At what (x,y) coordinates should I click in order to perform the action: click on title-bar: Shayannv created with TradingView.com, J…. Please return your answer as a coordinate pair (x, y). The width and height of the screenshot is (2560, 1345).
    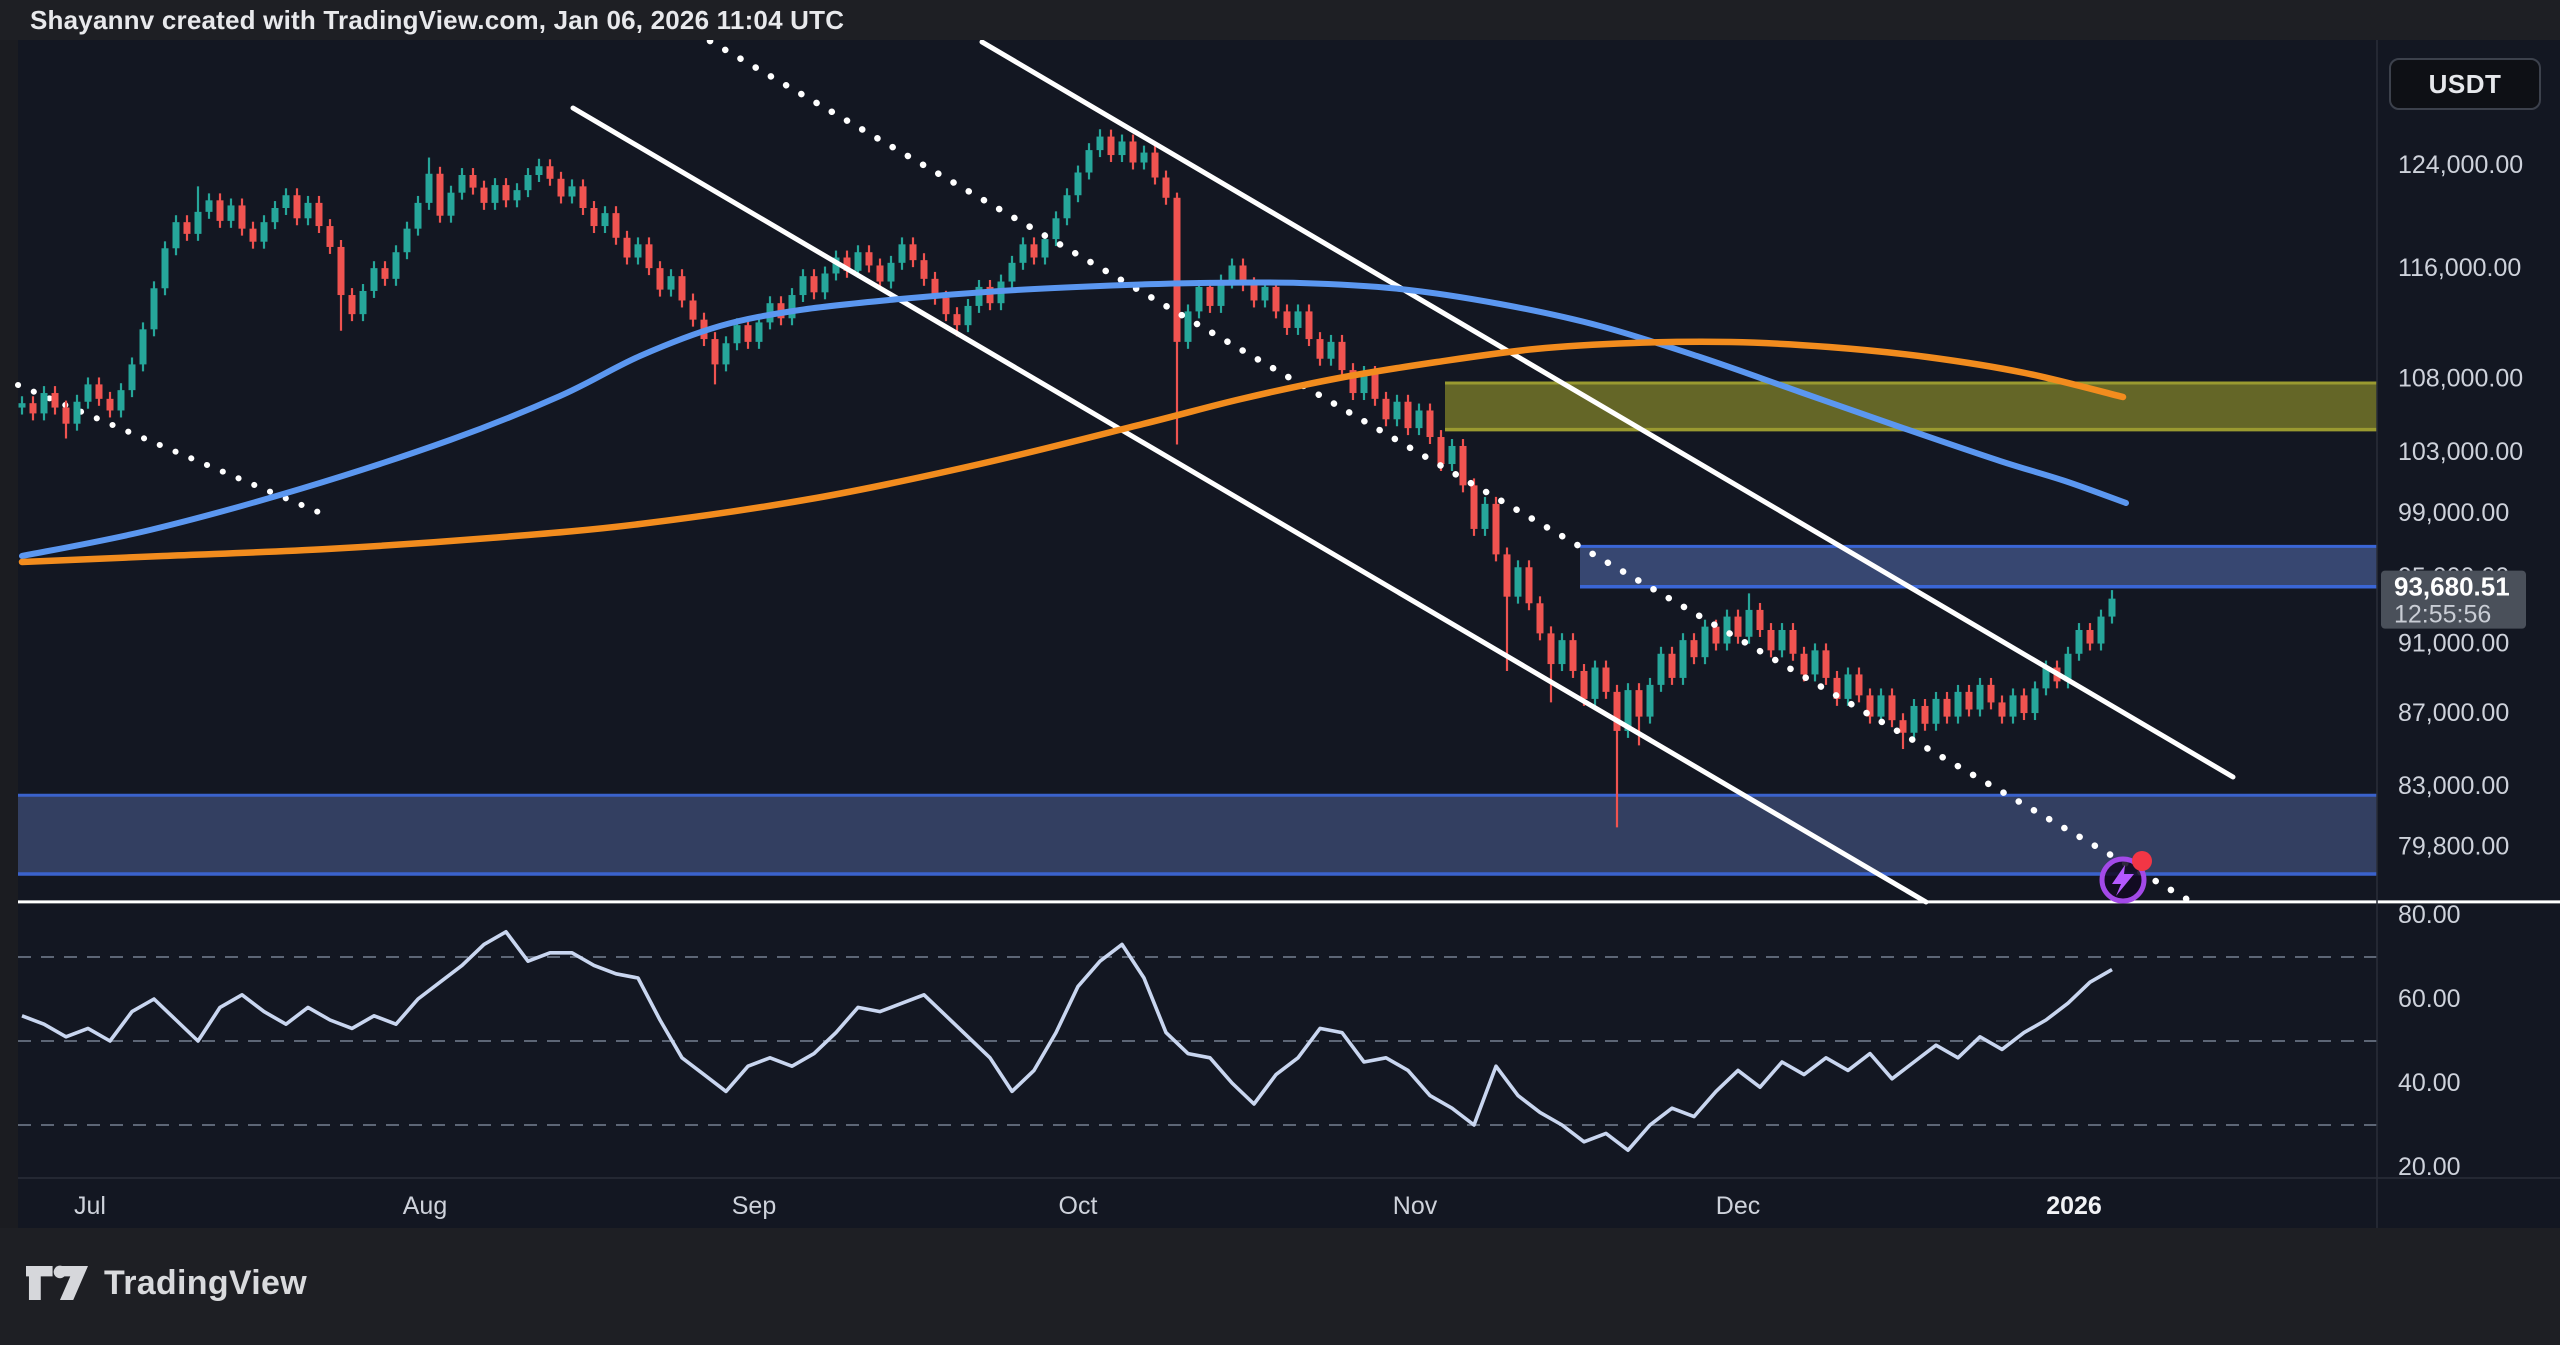
    Looking at the image, I should click on (1280, 20).